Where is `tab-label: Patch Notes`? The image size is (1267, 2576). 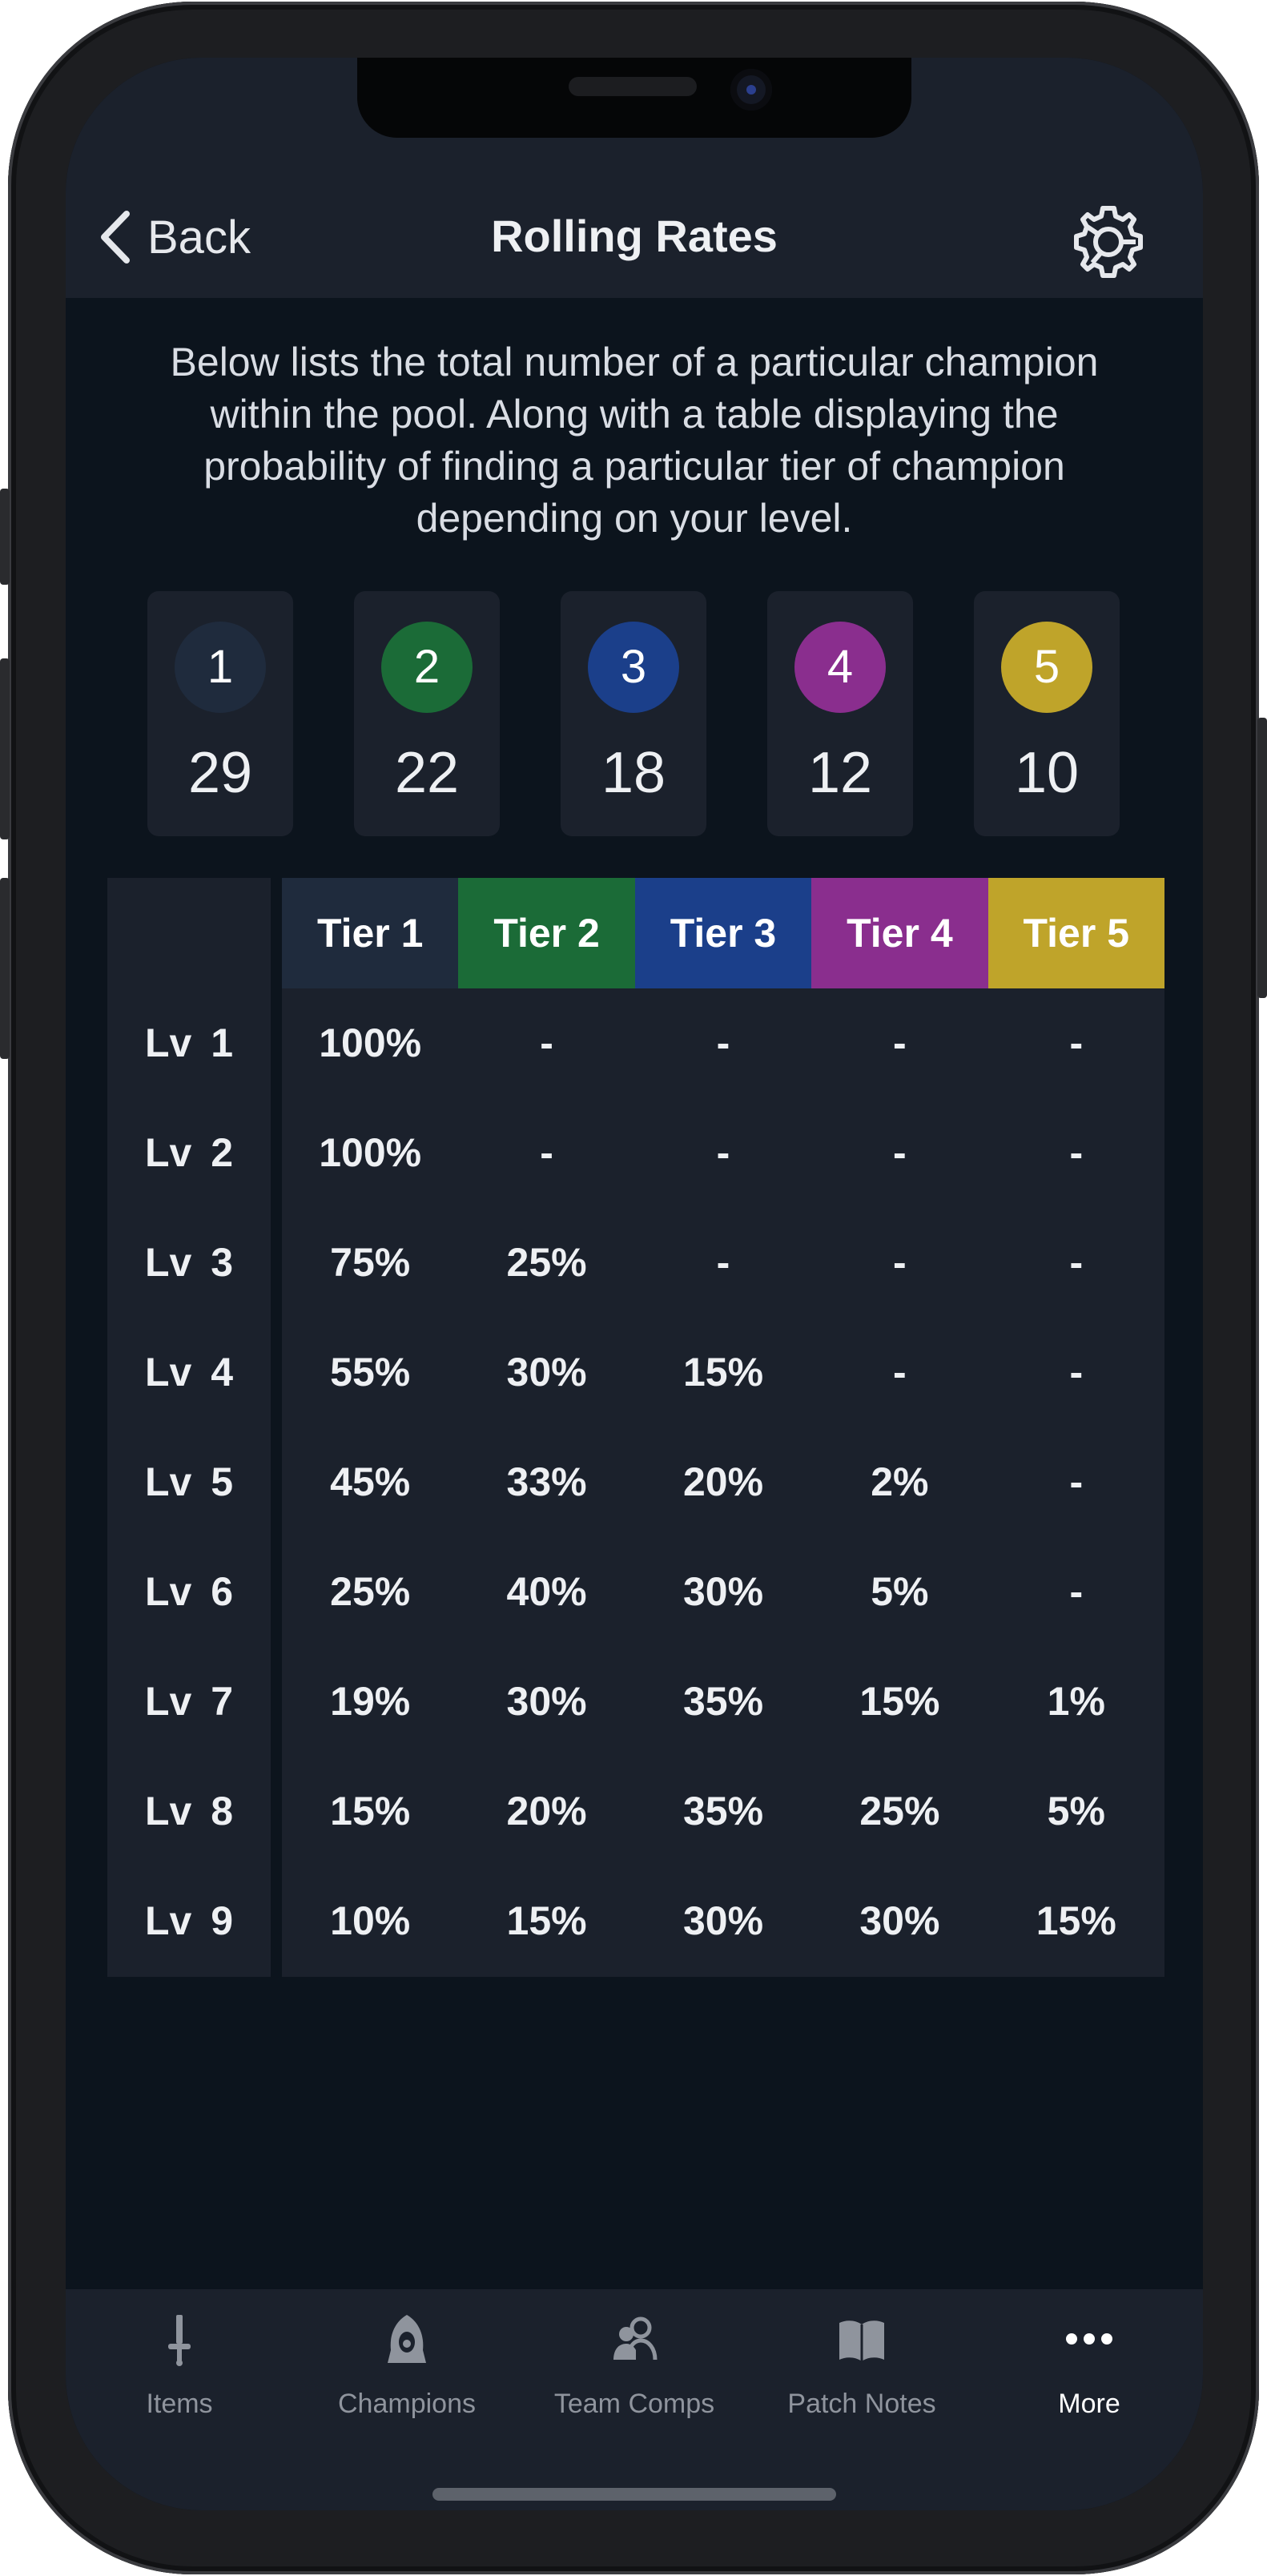 tab-label: Patch Notes is located at coordinates (861, 2404).